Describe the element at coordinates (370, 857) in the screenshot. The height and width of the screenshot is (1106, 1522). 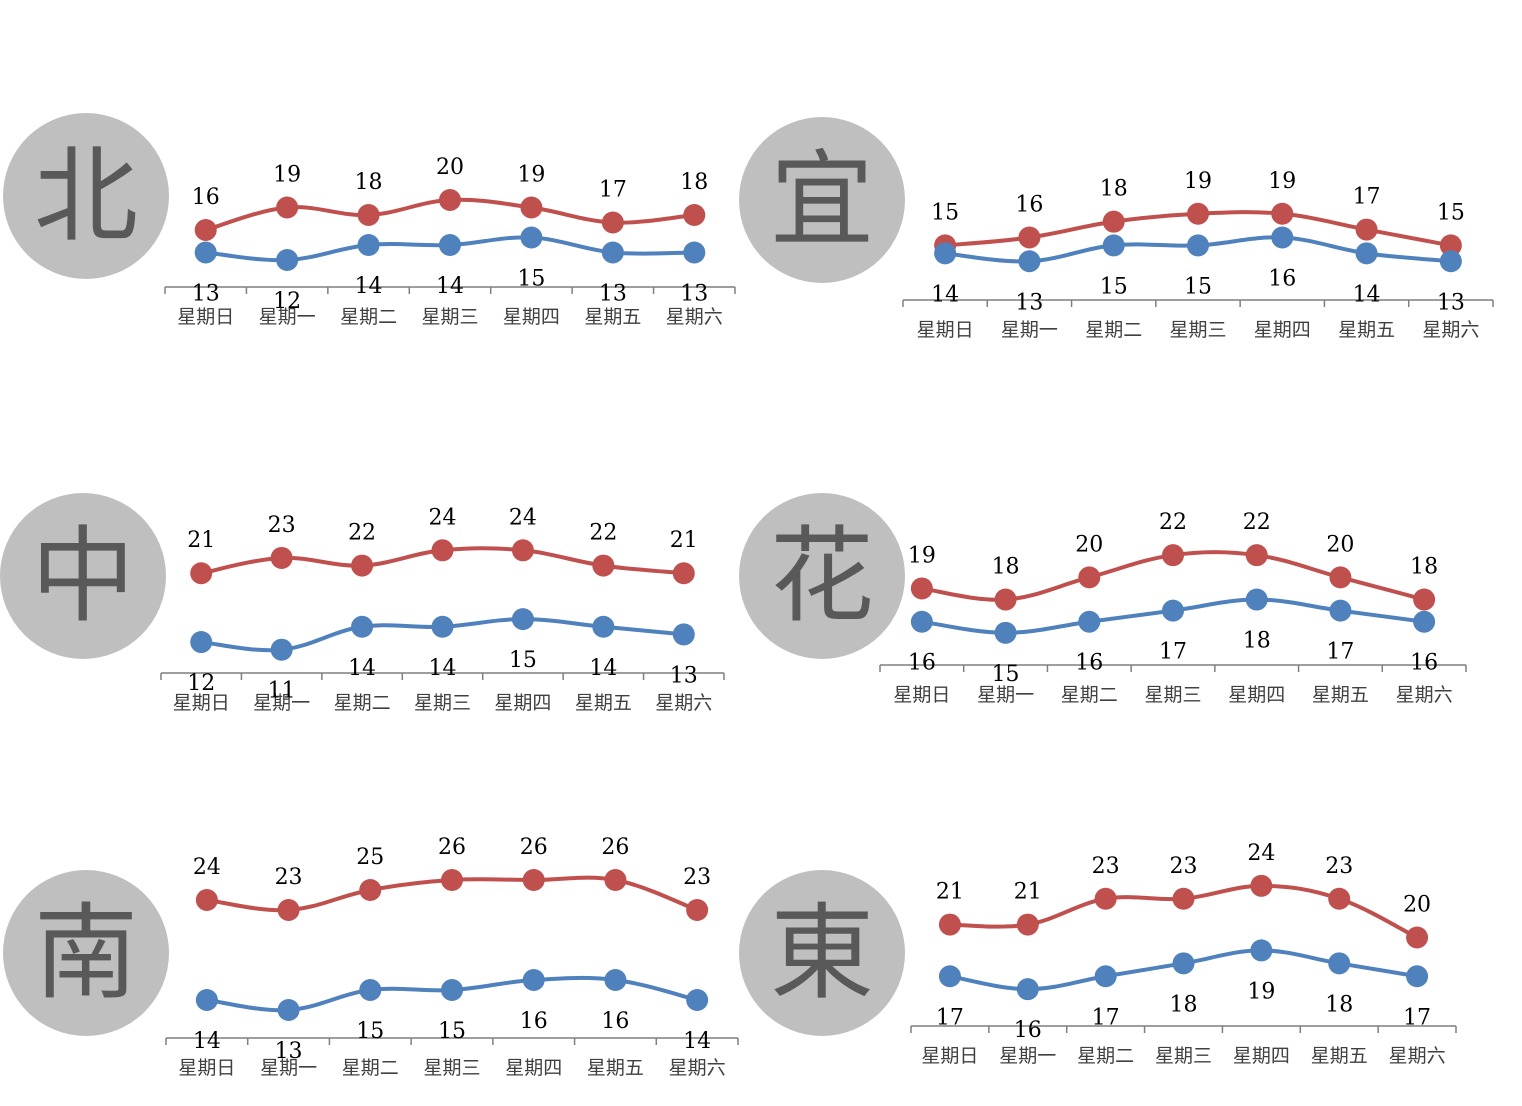
I see `high-data-label: 25` at that location.